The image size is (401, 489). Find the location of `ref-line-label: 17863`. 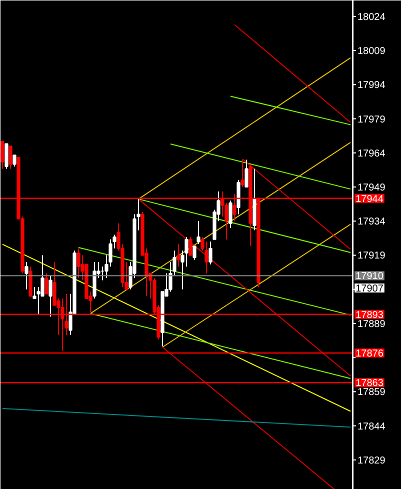

ref-line-label: 17863 is located at coordinates (370, 384).